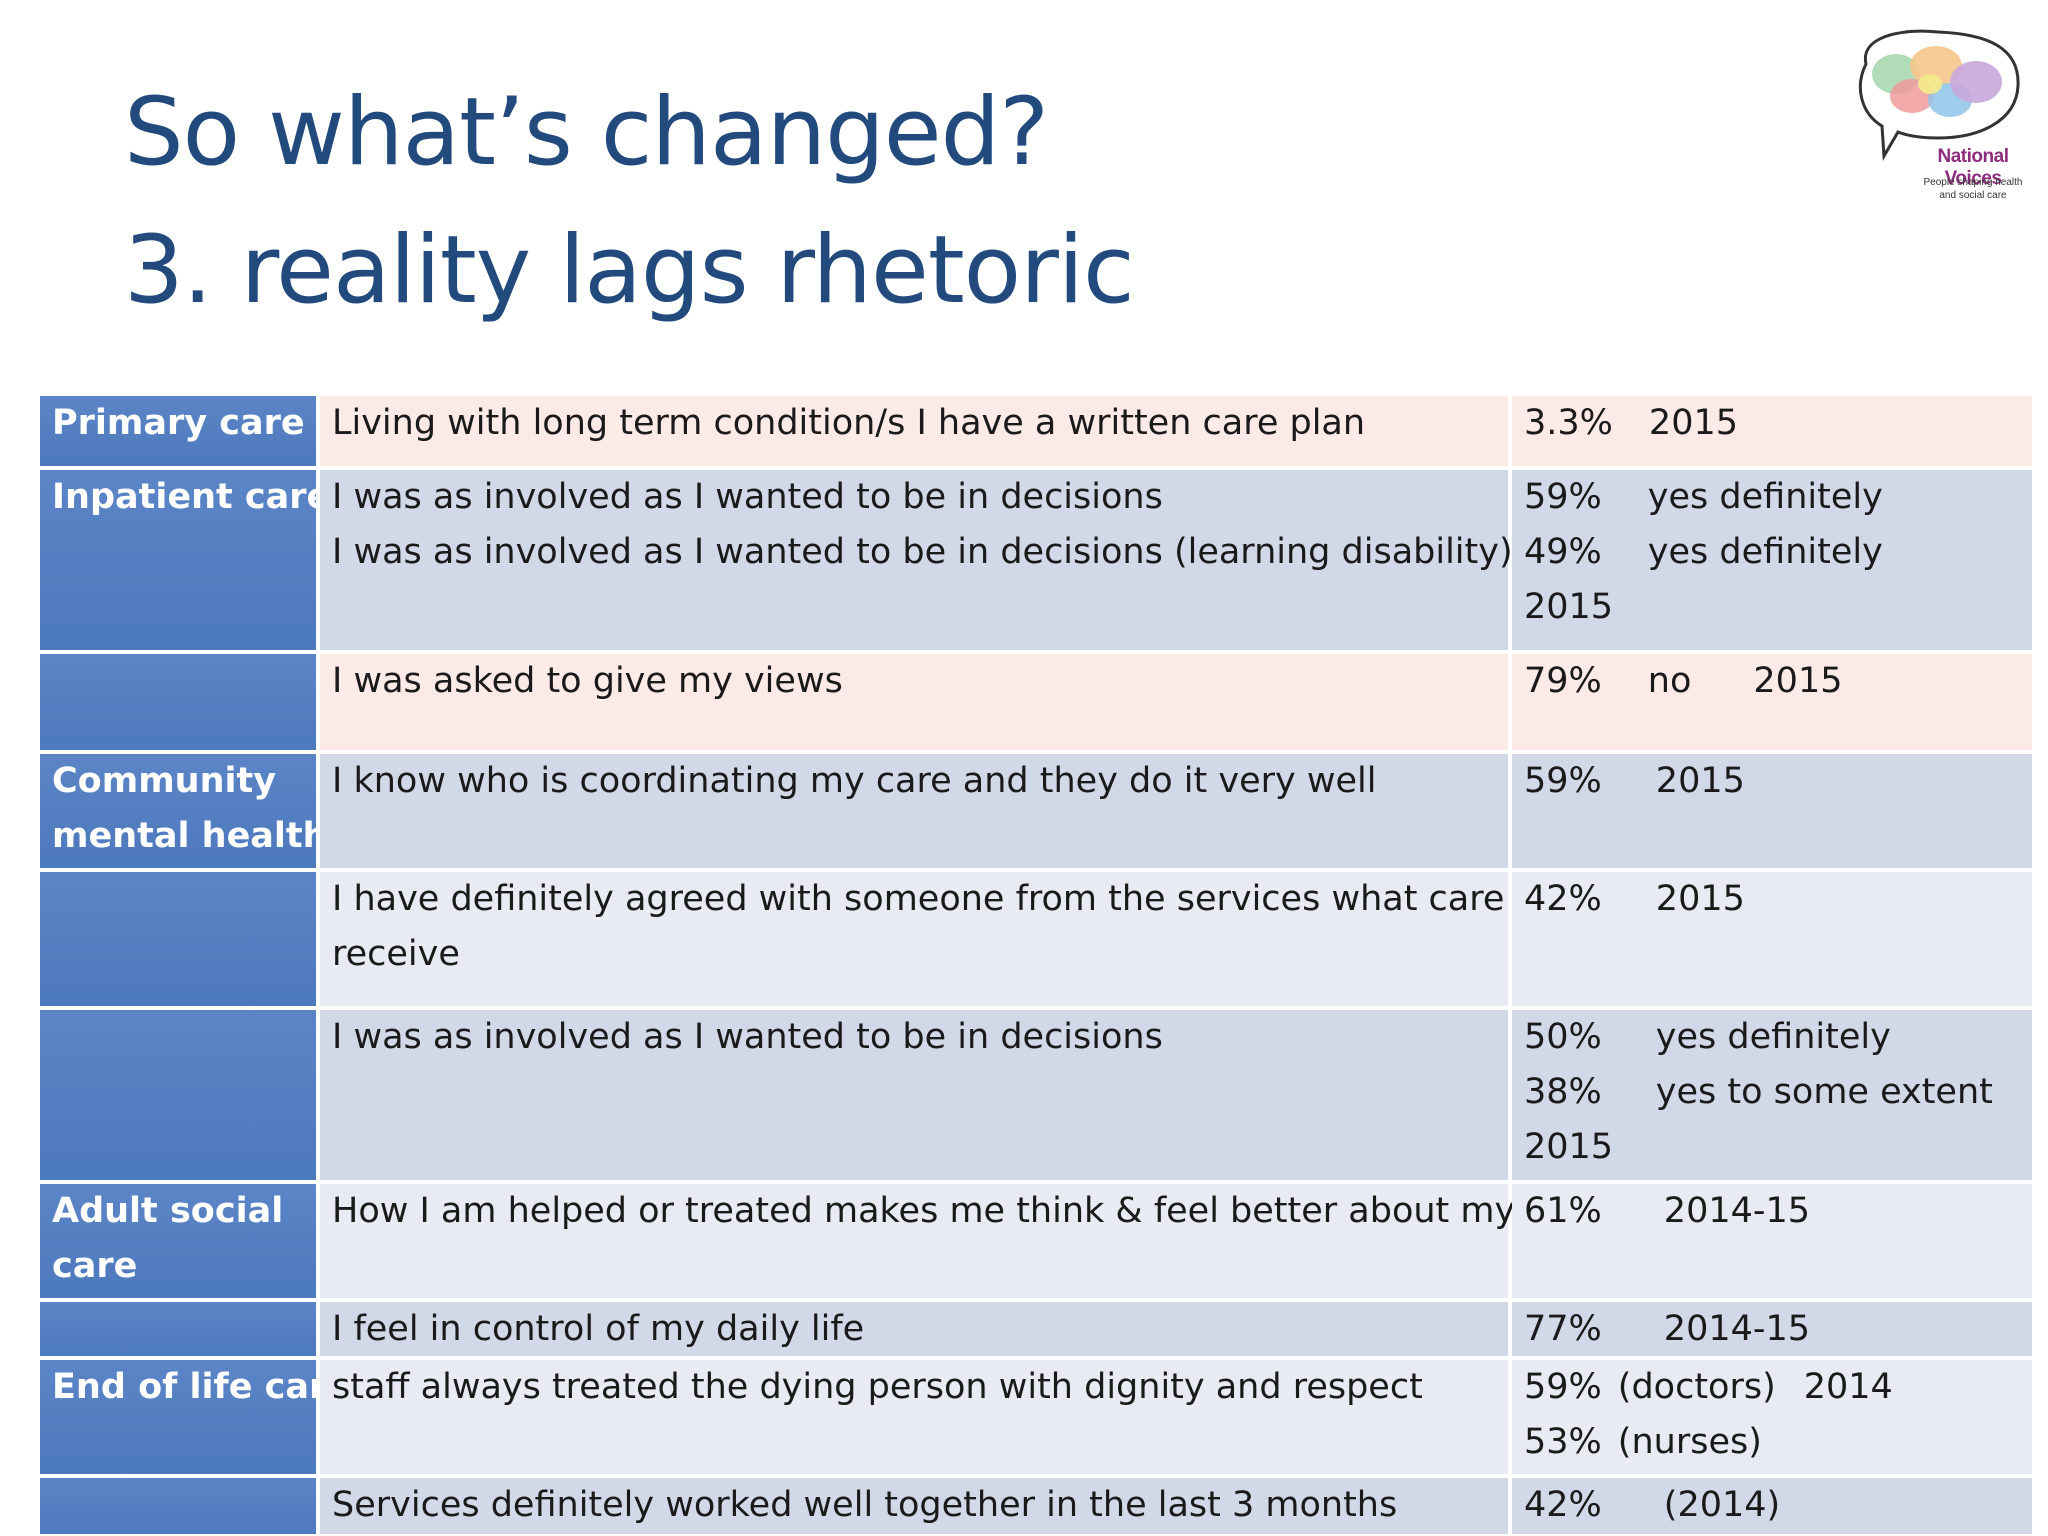 This screenshot has width=2048, height=1536. I want to click on category-adult-social-care: Adult social care, so click(178, 1241).